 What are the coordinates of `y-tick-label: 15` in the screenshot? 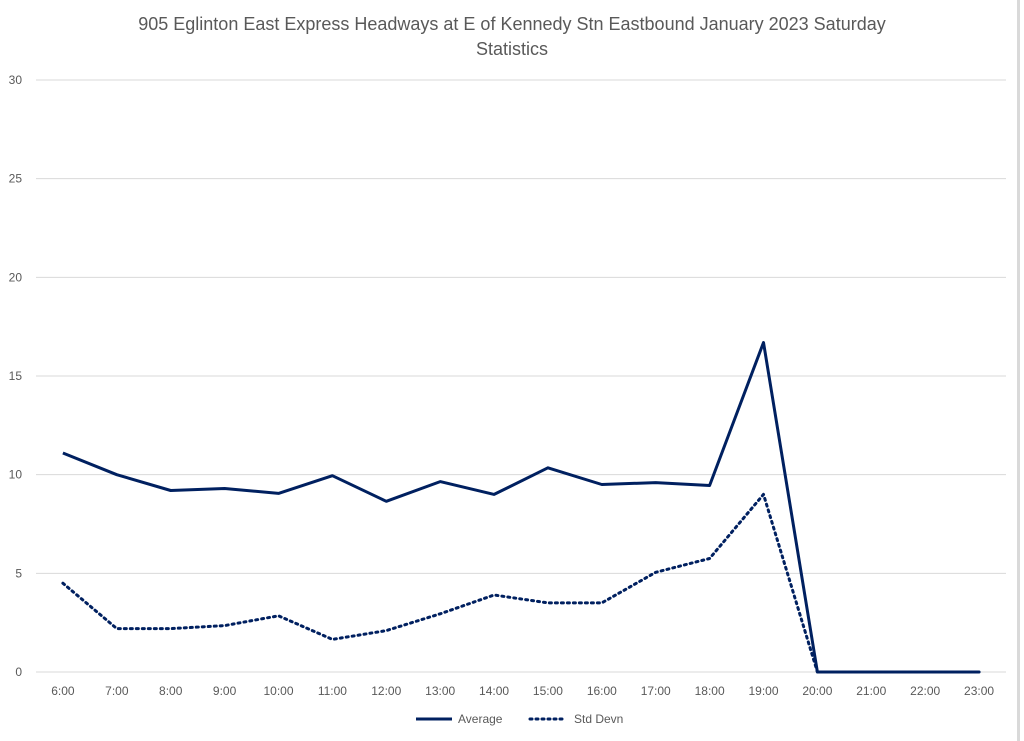 It's located at (16, 376).